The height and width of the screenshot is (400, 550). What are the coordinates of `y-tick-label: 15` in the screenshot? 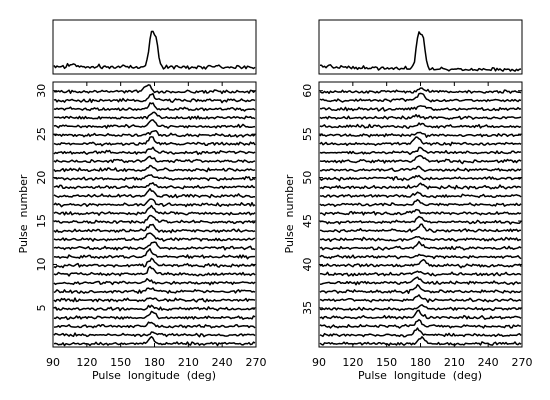 It's located at (41, 221).